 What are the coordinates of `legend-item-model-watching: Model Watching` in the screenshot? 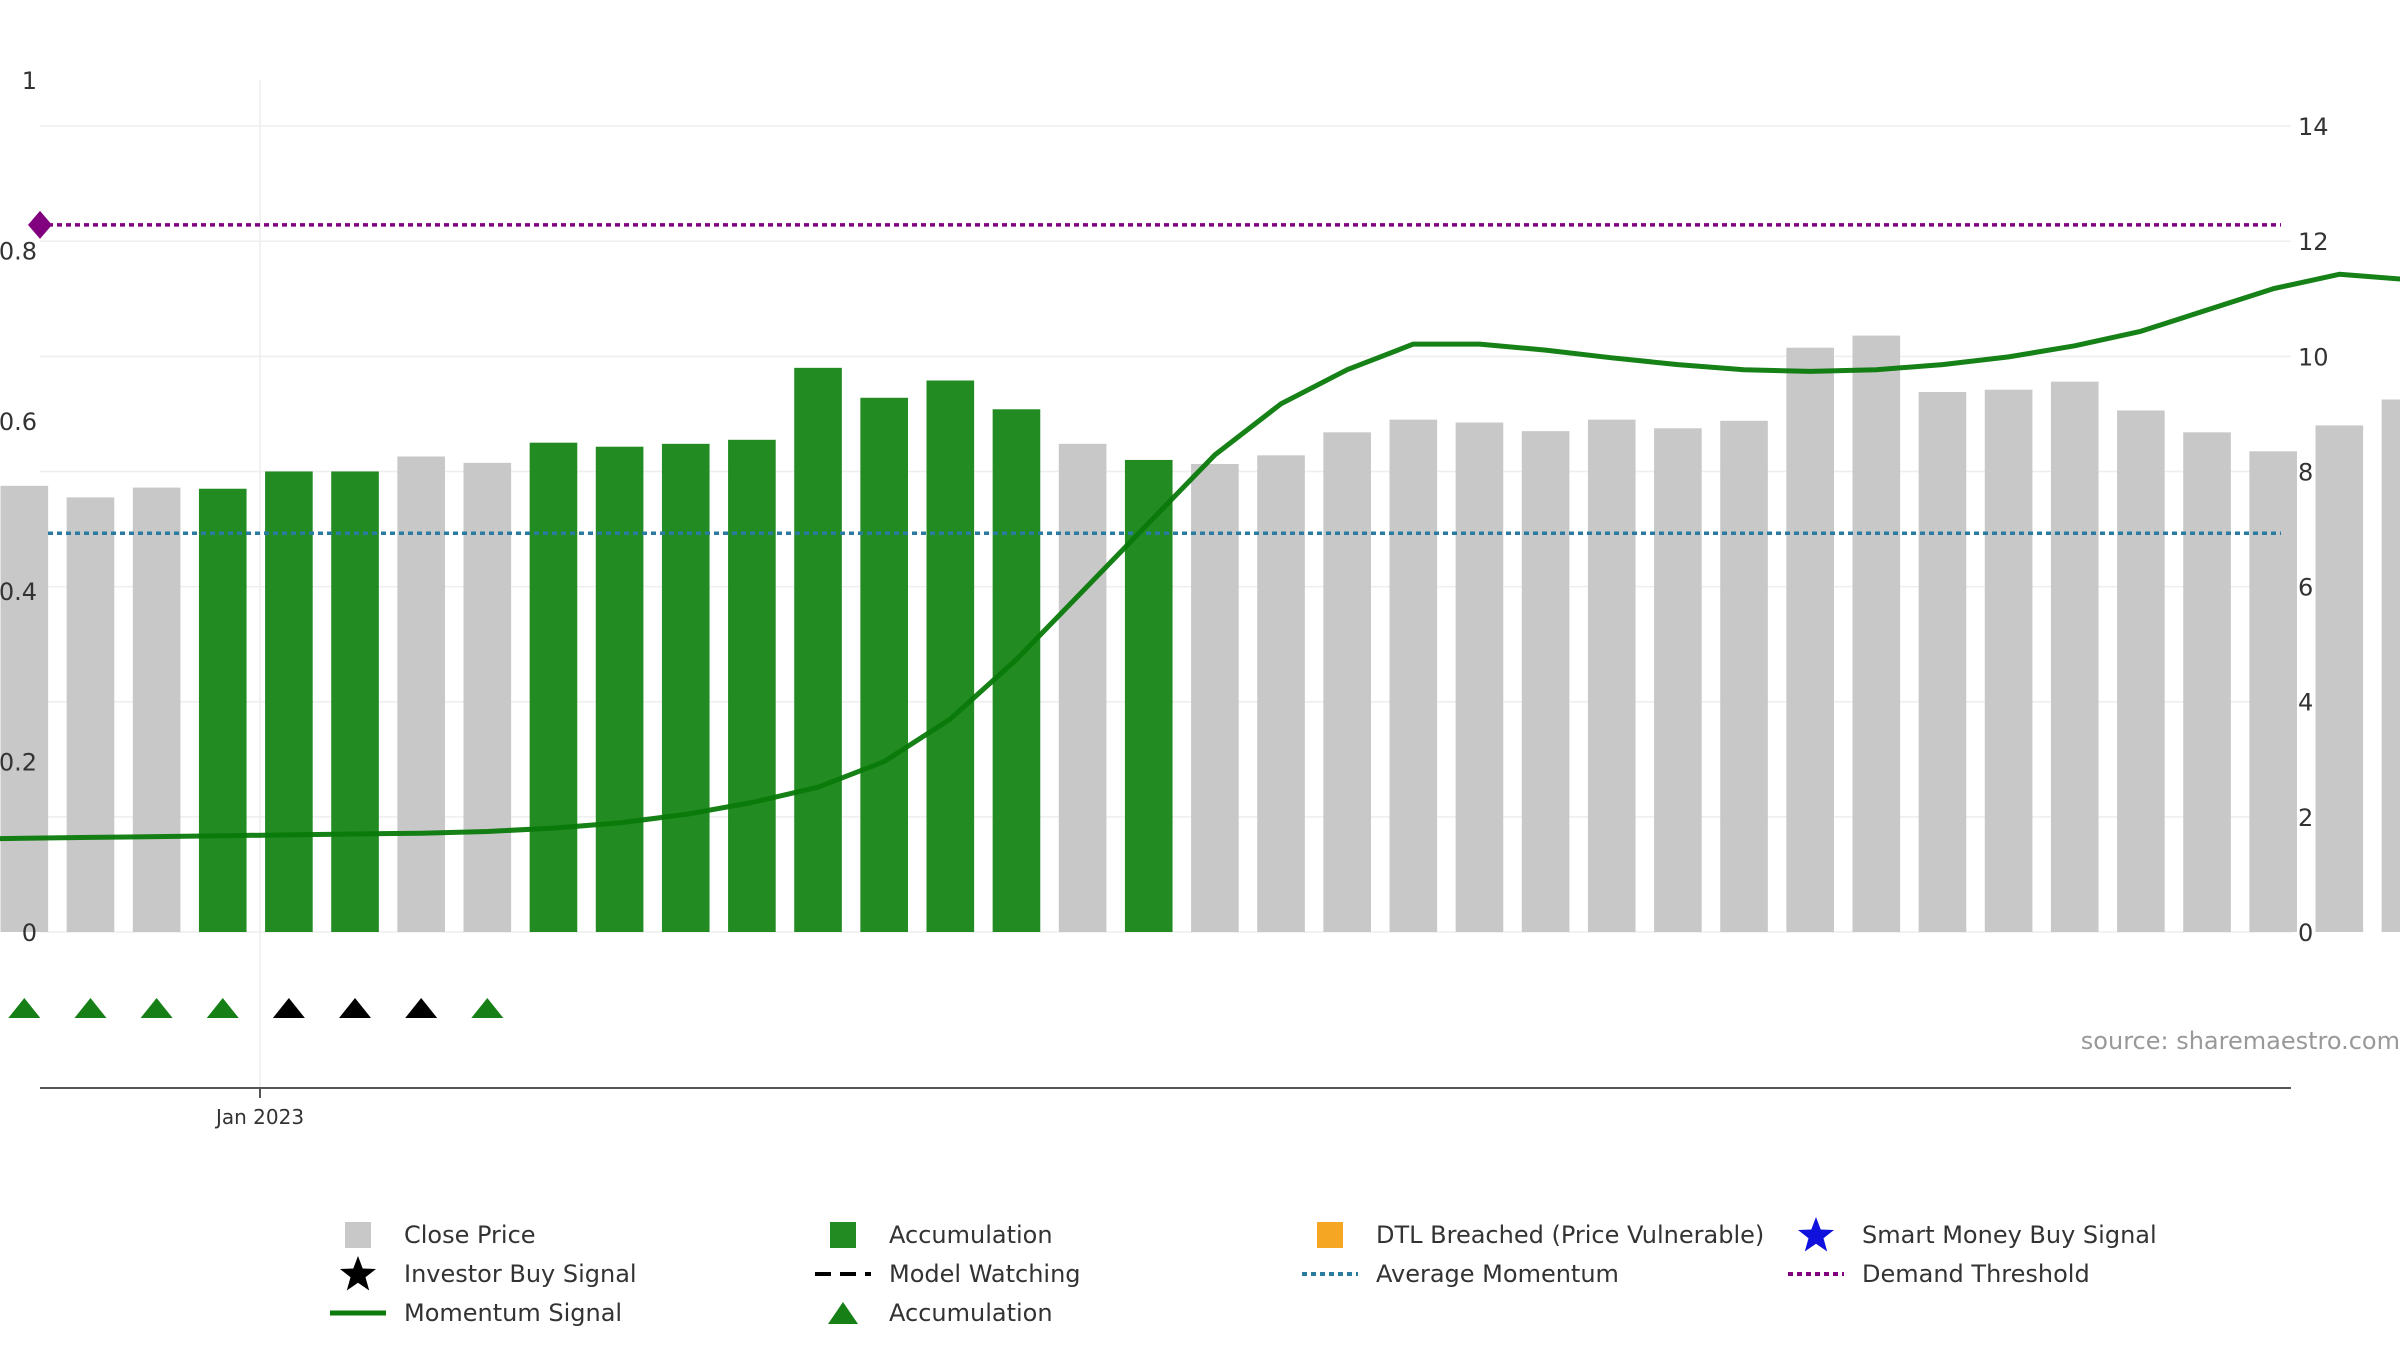 It's located at (948, 1274).